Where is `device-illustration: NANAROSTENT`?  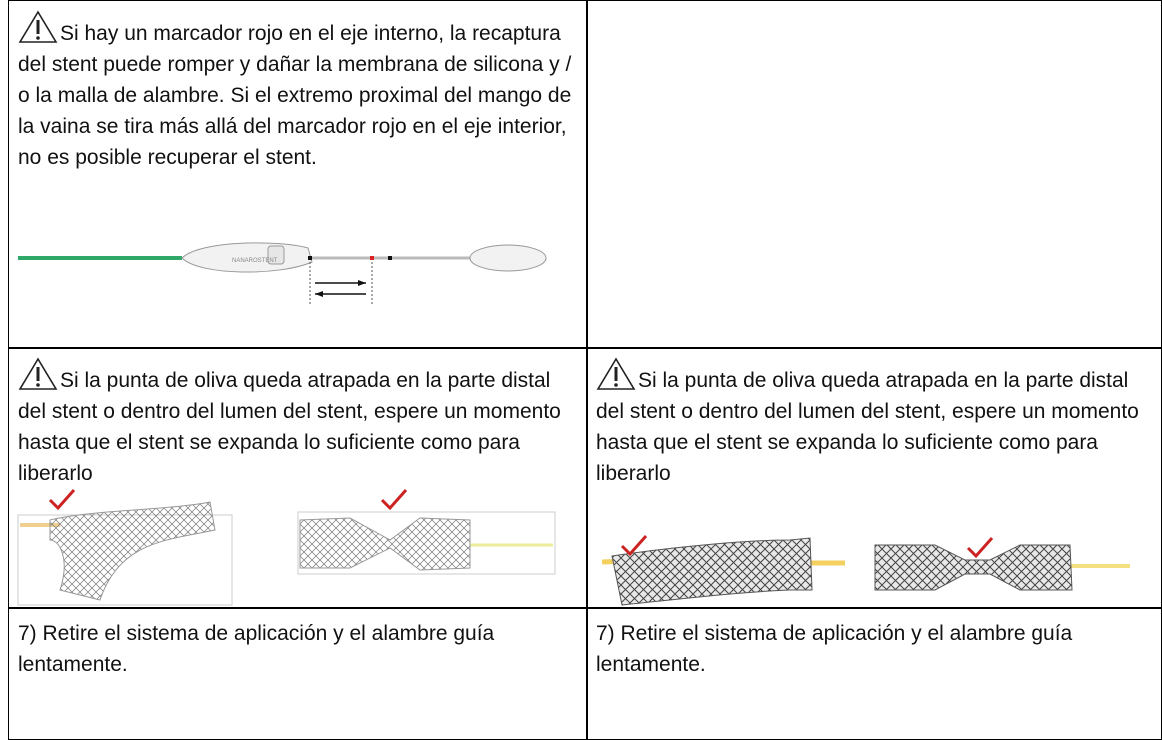 device-illustration: NANAROSTENT is located at coordinates (282, 273).